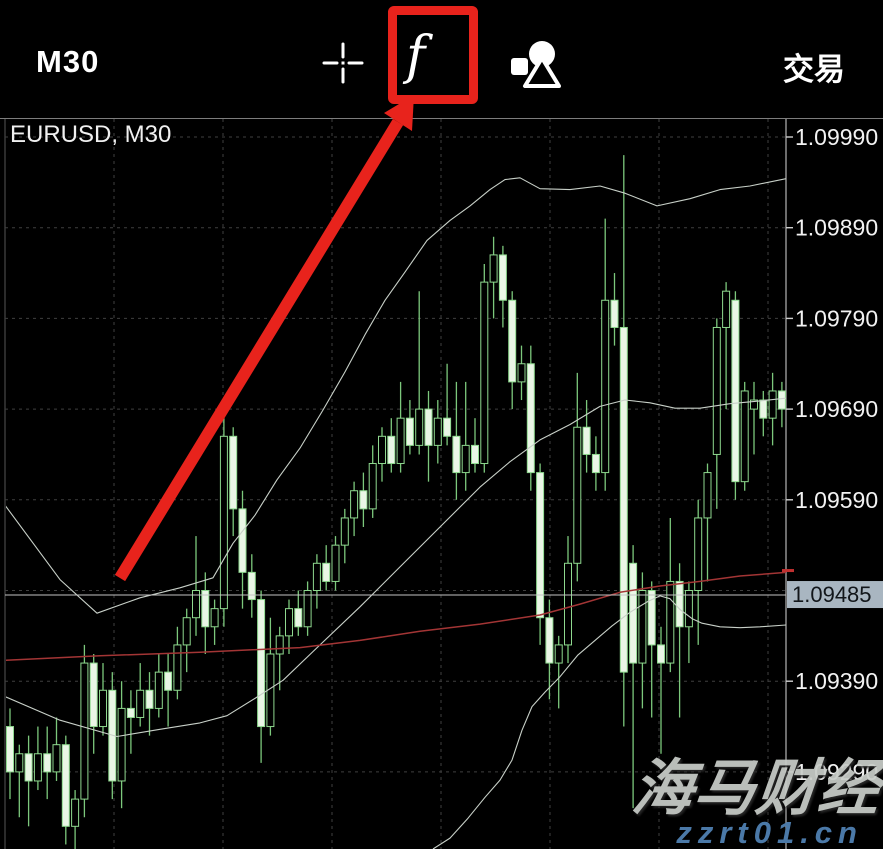 The height and width of the screenshot is (849, 883). I want to click on trade-button: 交易, so click(814, 69).